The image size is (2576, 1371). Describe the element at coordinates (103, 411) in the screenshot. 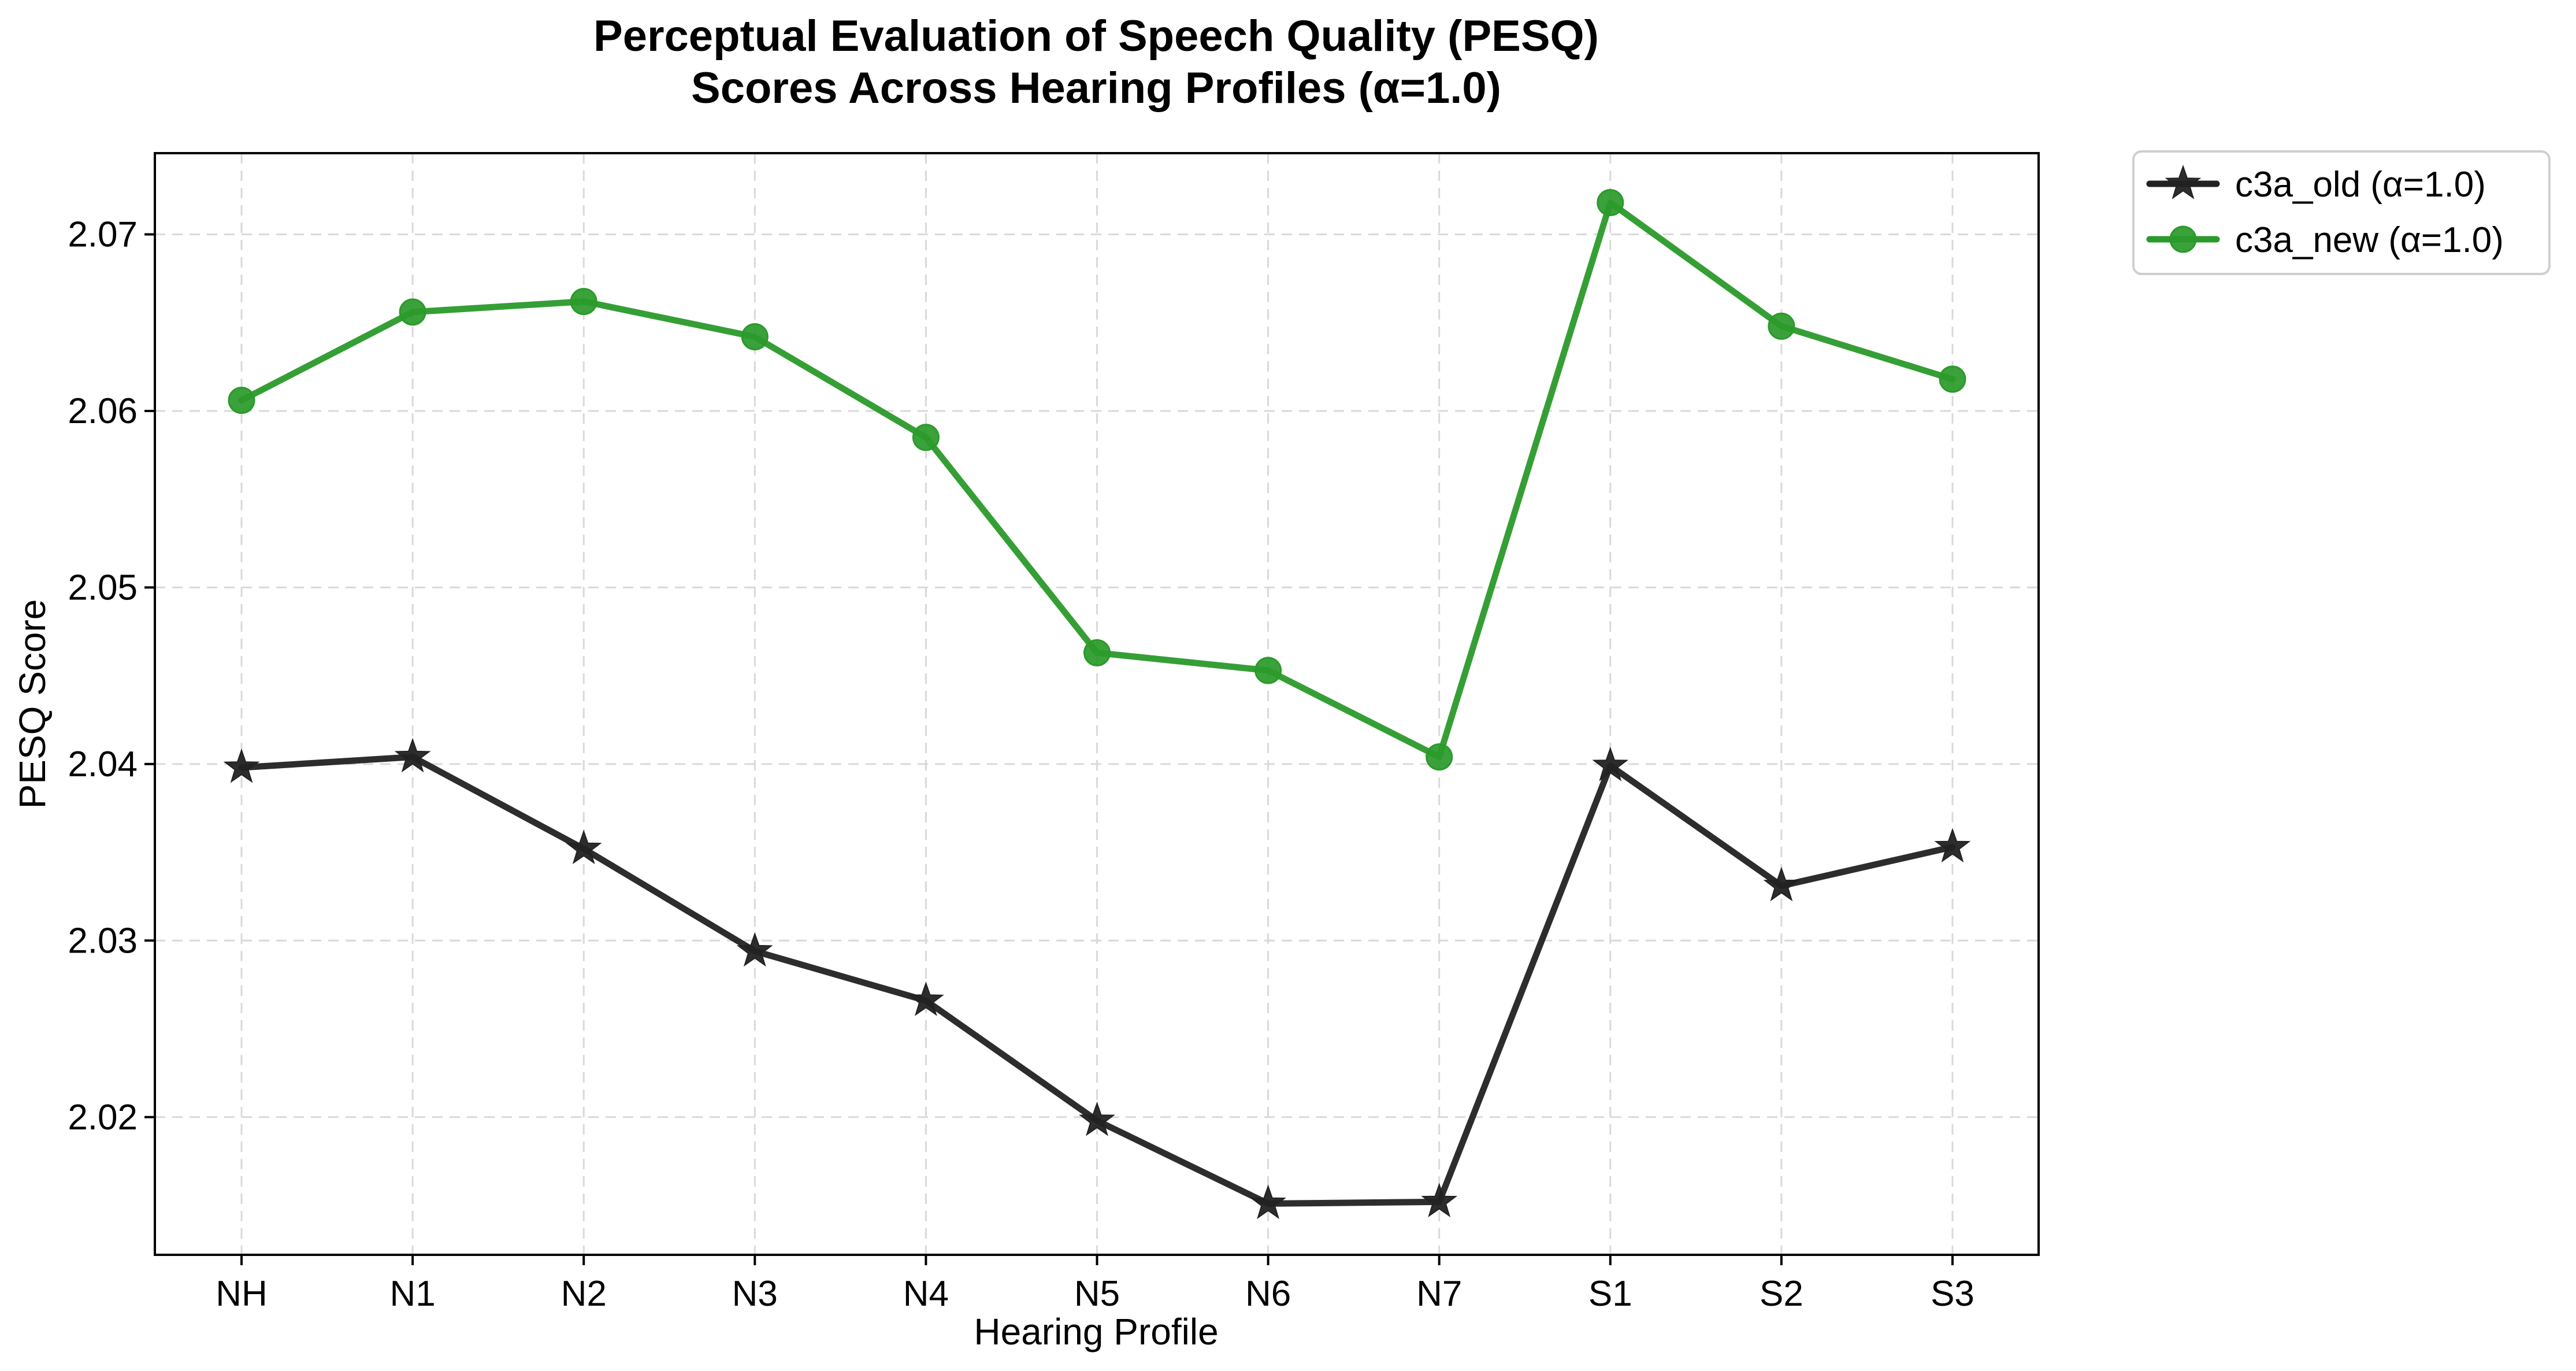

I see `y-tick-label: 2.06` at that location.